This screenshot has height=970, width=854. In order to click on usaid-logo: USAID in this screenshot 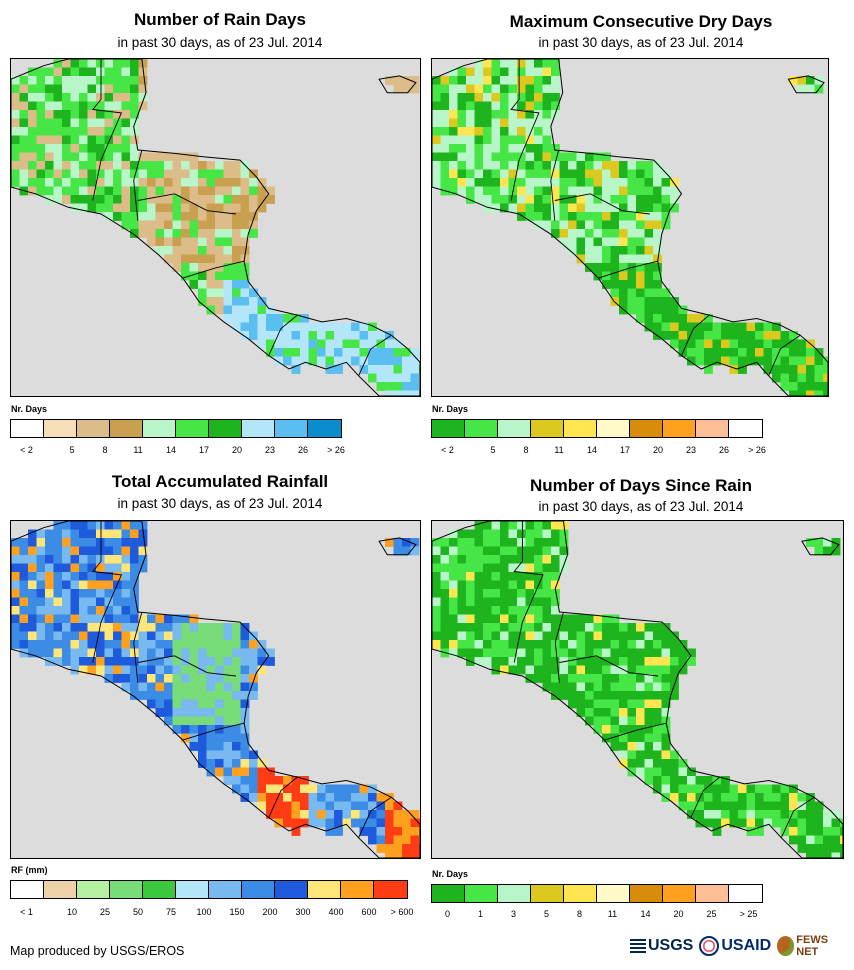, I will do `click(735, 946)`.